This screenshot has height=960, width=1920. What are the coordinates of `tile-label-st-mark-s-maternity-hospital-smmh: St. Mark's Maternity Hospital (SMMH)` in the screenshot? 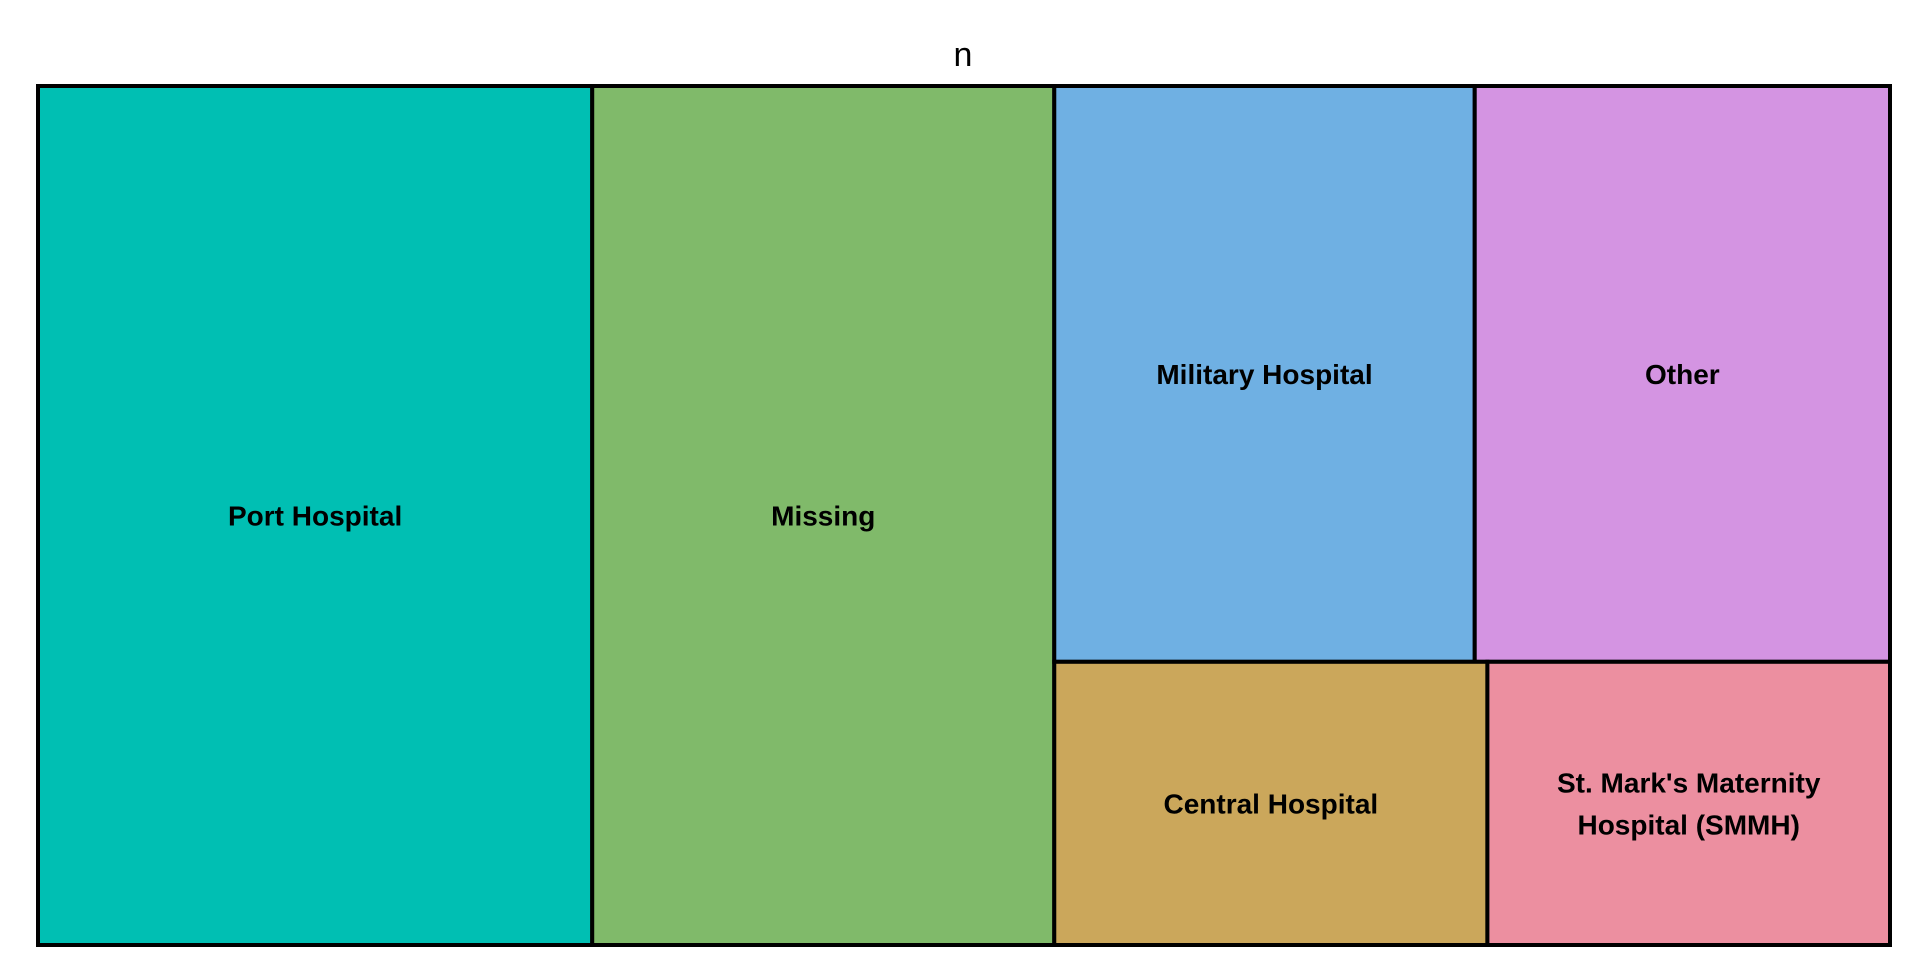 It's located at (1689, 803).